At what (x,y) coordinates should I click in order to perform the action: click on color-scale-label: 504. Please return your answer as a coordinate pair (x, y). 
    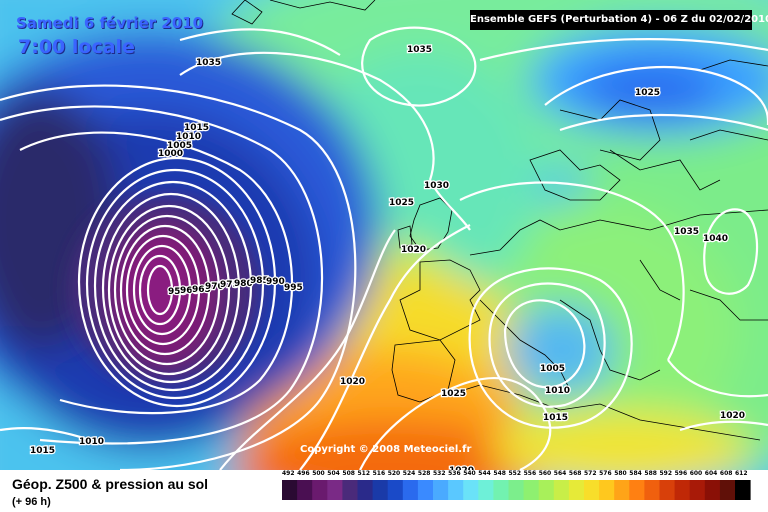
    Looking at the image, I should click on (333, 473).